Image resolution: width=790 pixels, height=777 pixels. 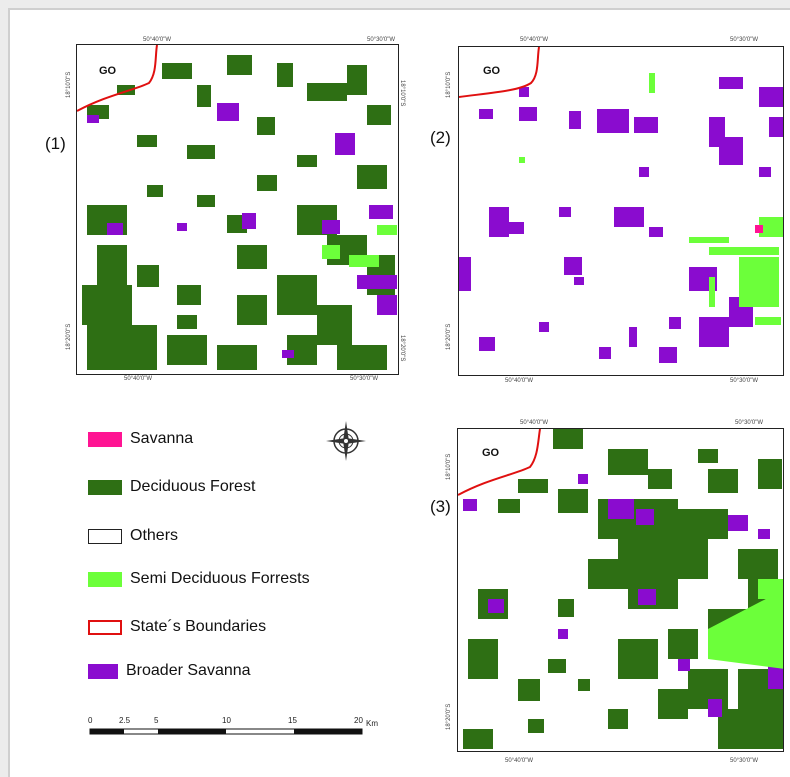 What do you see at coordinates (154, 535) in the screenshot?
I see `legend-label: Others` at bounding box center [154, 535].